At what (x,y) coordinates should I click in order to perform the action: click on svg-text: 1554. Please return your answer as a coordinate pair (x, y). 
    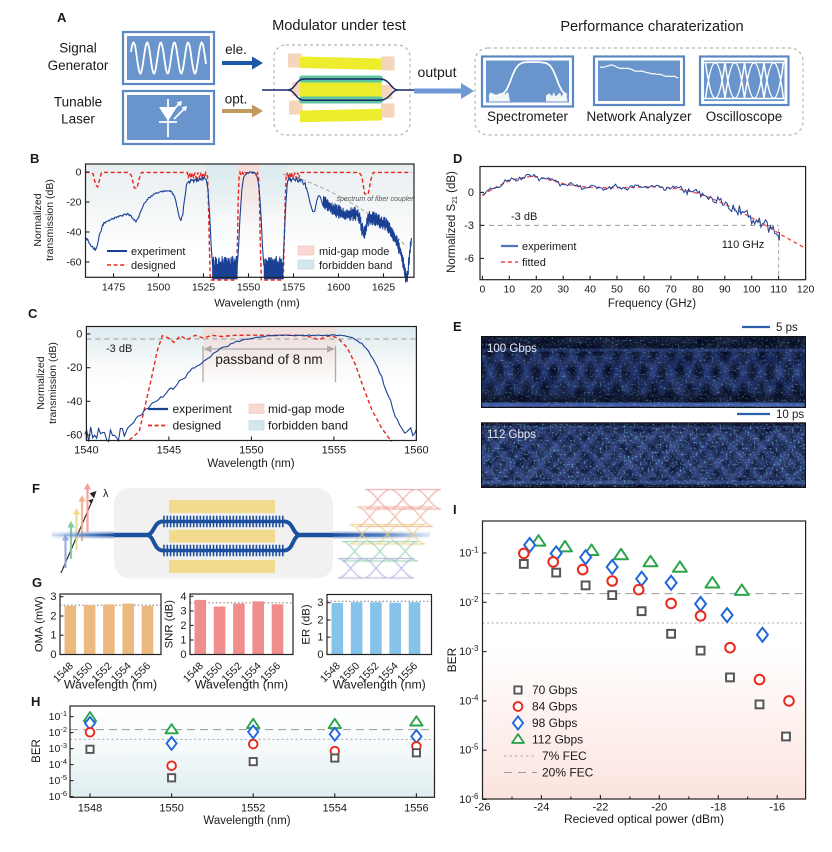
    Looking at the image, I should click on (335, 808).